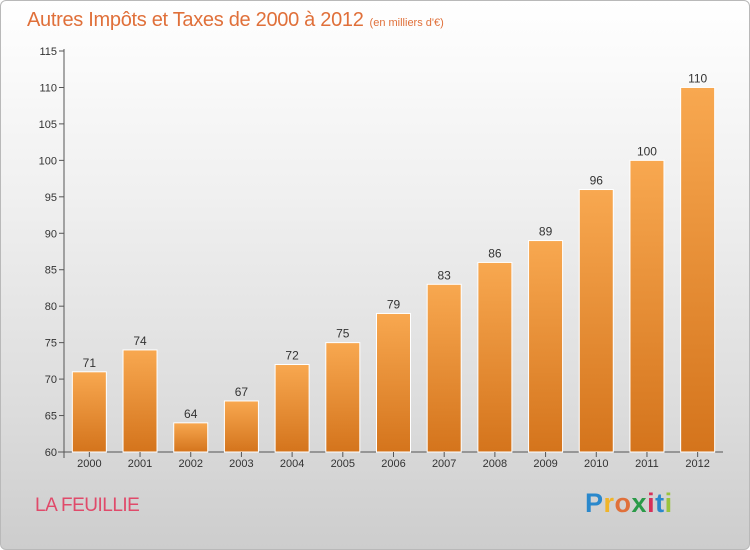 The image size is (750, 550). Describe the element at coordinates (445, 275) in the screenshot. I see `data-label: 83` at that location.